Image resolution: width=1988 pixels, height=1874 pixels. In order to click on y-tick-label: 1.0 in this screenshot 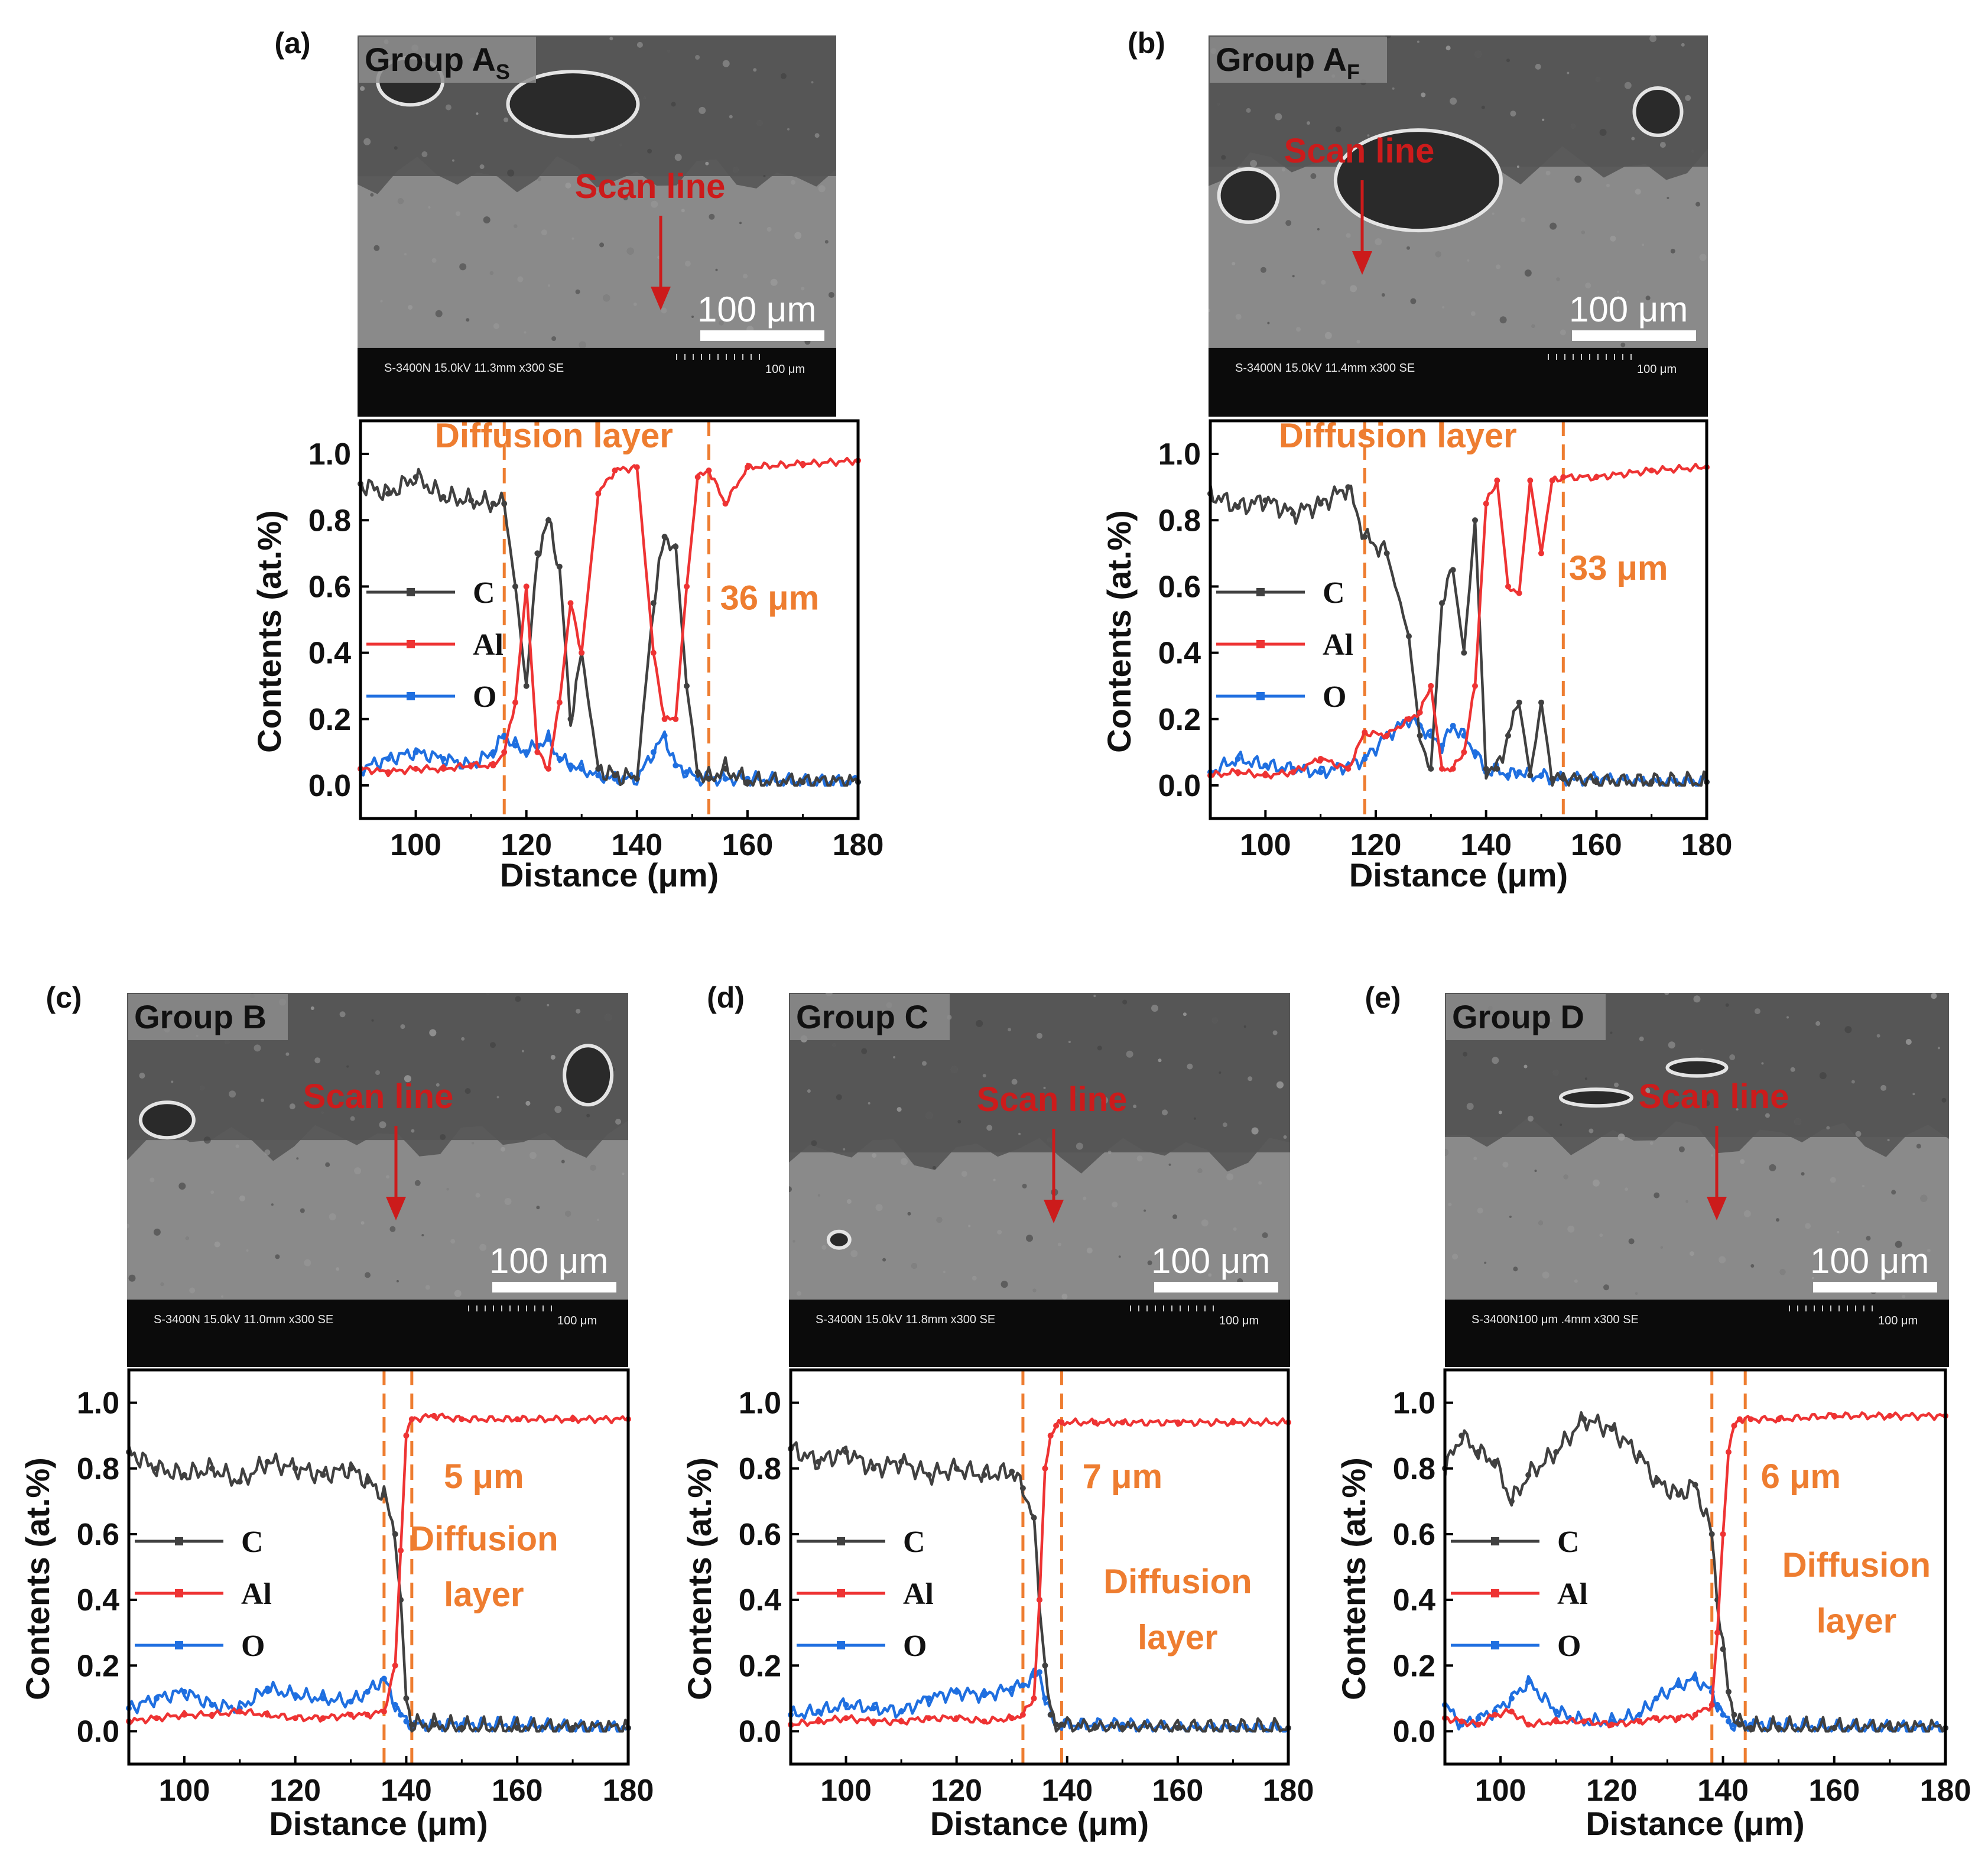, I will do `click(98, 1403)`.